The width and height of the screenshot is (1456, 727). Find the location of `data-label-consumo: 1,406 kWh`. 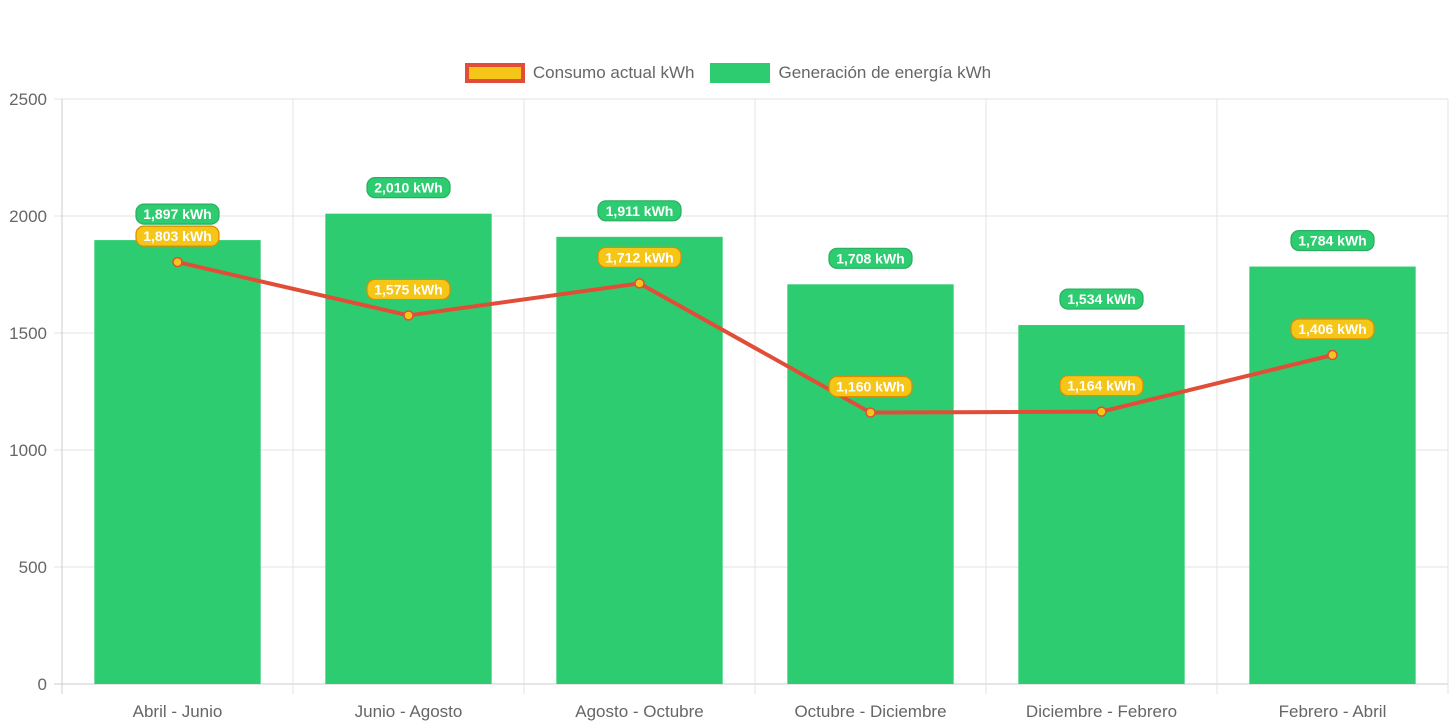

data-label-consumo: 1,406 kWh is located at coordinates (1332, 329).